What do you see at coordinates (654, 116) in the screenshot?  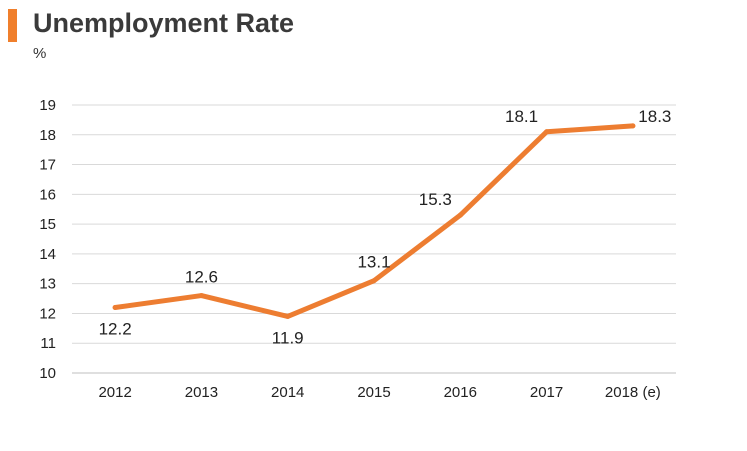 I see `data-label: 18.3` at bounding box center [654, 116].